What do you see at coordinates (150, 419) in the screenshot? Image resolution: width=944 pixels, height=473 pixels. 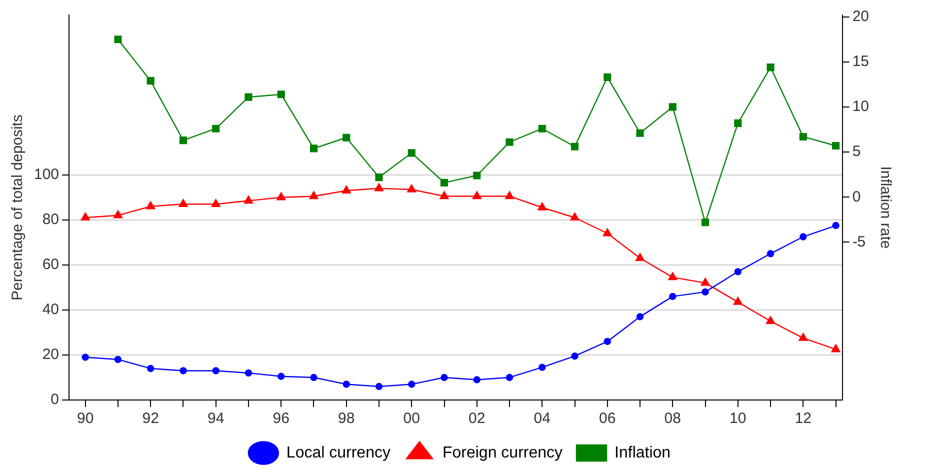 I see `x-tick-label: 92` at bounding box center [150, 419].